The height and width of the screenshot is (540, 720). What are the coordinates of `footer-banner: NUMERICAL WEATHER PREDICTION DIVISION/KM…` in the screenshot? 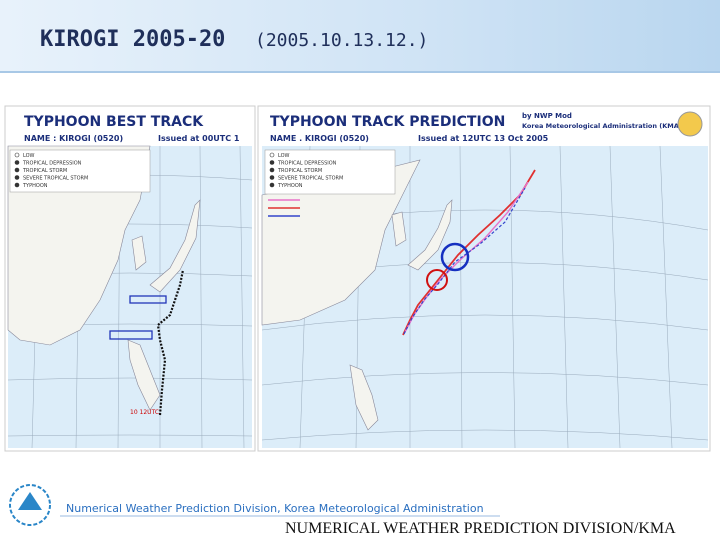 It's located at (480, 528).